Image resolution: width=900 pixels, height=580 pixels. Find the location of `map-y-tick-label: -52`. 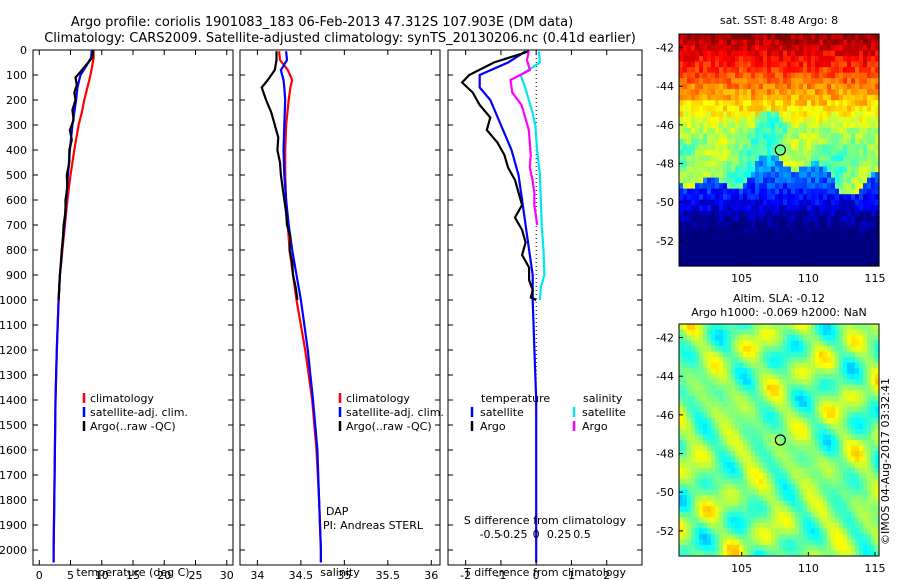

map-y-tick-label: -52 is located at coordinates (665, 241).